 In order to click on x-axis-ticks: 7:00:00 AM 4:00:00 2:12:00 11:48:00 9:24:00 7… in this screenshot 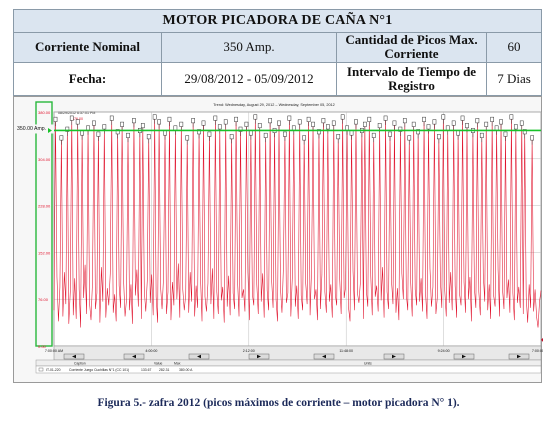, I will do `click(294, 351)`.